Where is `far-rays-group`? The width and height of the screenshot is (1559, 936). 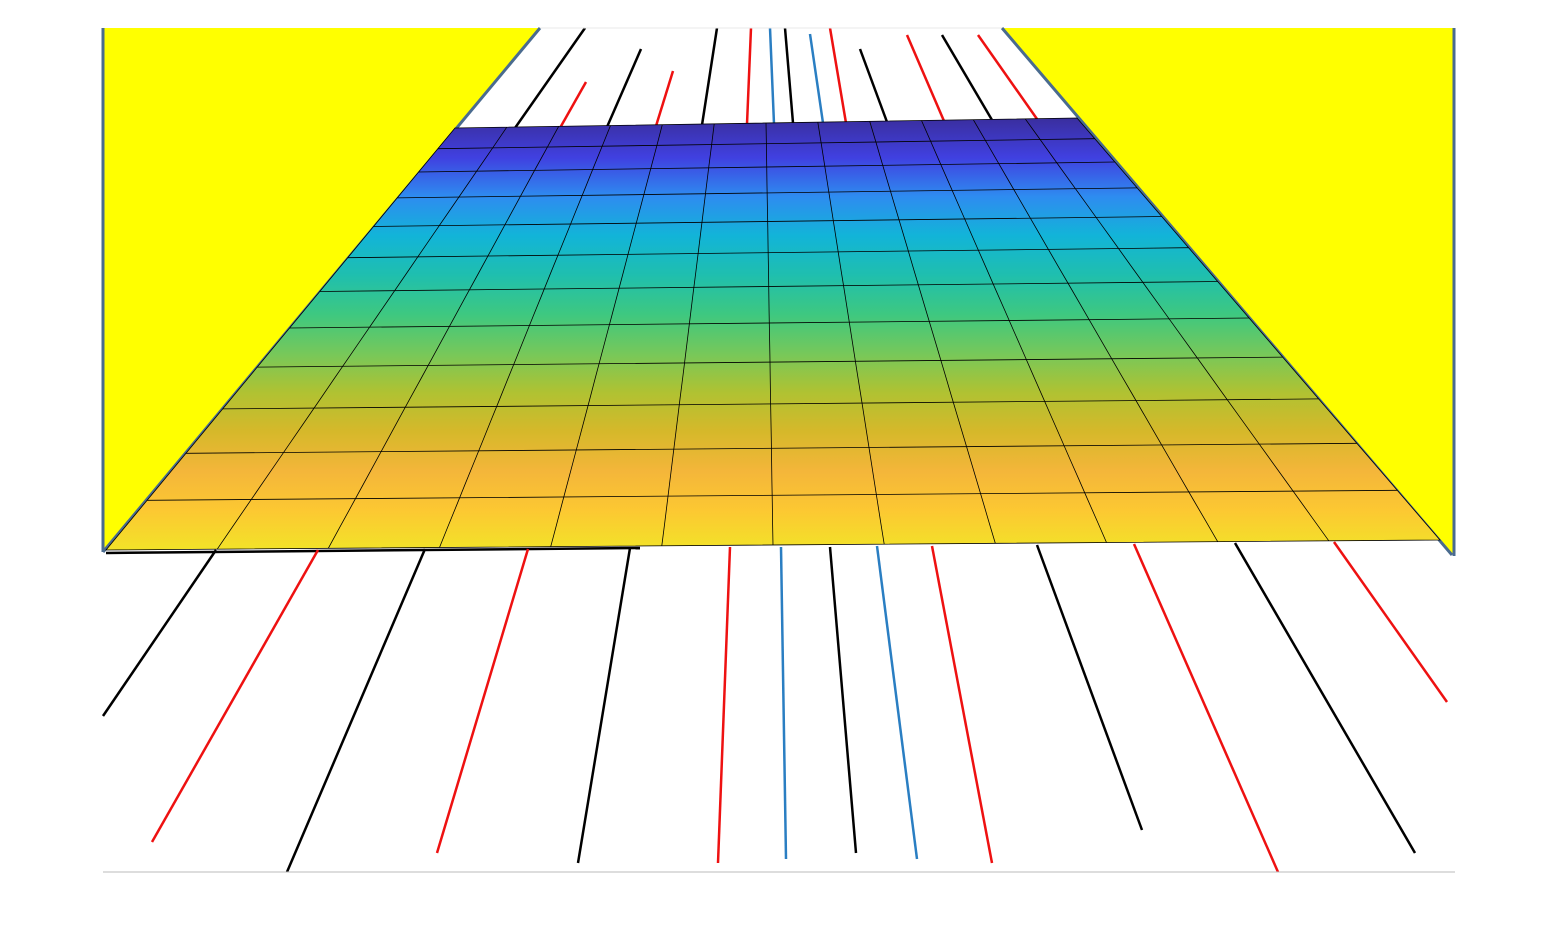 far-rays-group is located at coordinates (776, 78).